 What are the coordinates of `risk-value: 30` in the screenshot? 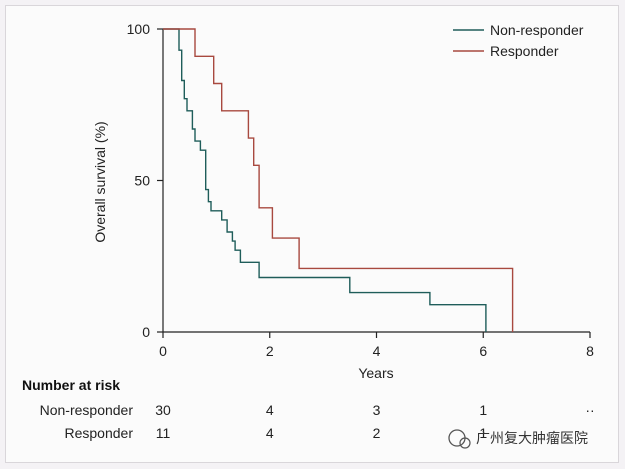 It's located at (163, 410).